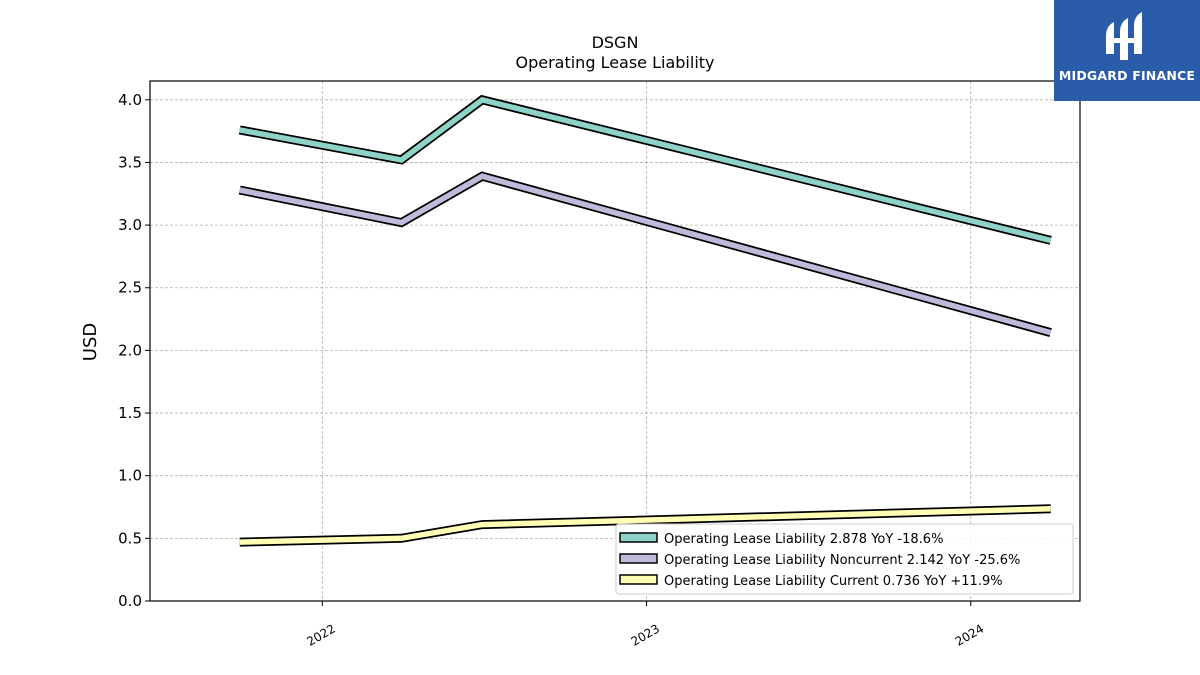 This screenshot has height=675, width=1200. Describe the element at coordinates (130, 538) in the screenshot. I see `y-tick-label: 0.5` at that location.